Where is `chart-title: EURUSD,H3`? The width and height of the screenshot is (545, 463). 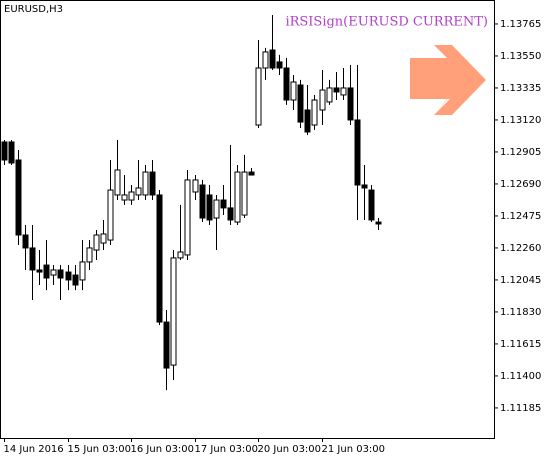
chart-title: EURUSD,H3 is located at coordinates (33, 9).